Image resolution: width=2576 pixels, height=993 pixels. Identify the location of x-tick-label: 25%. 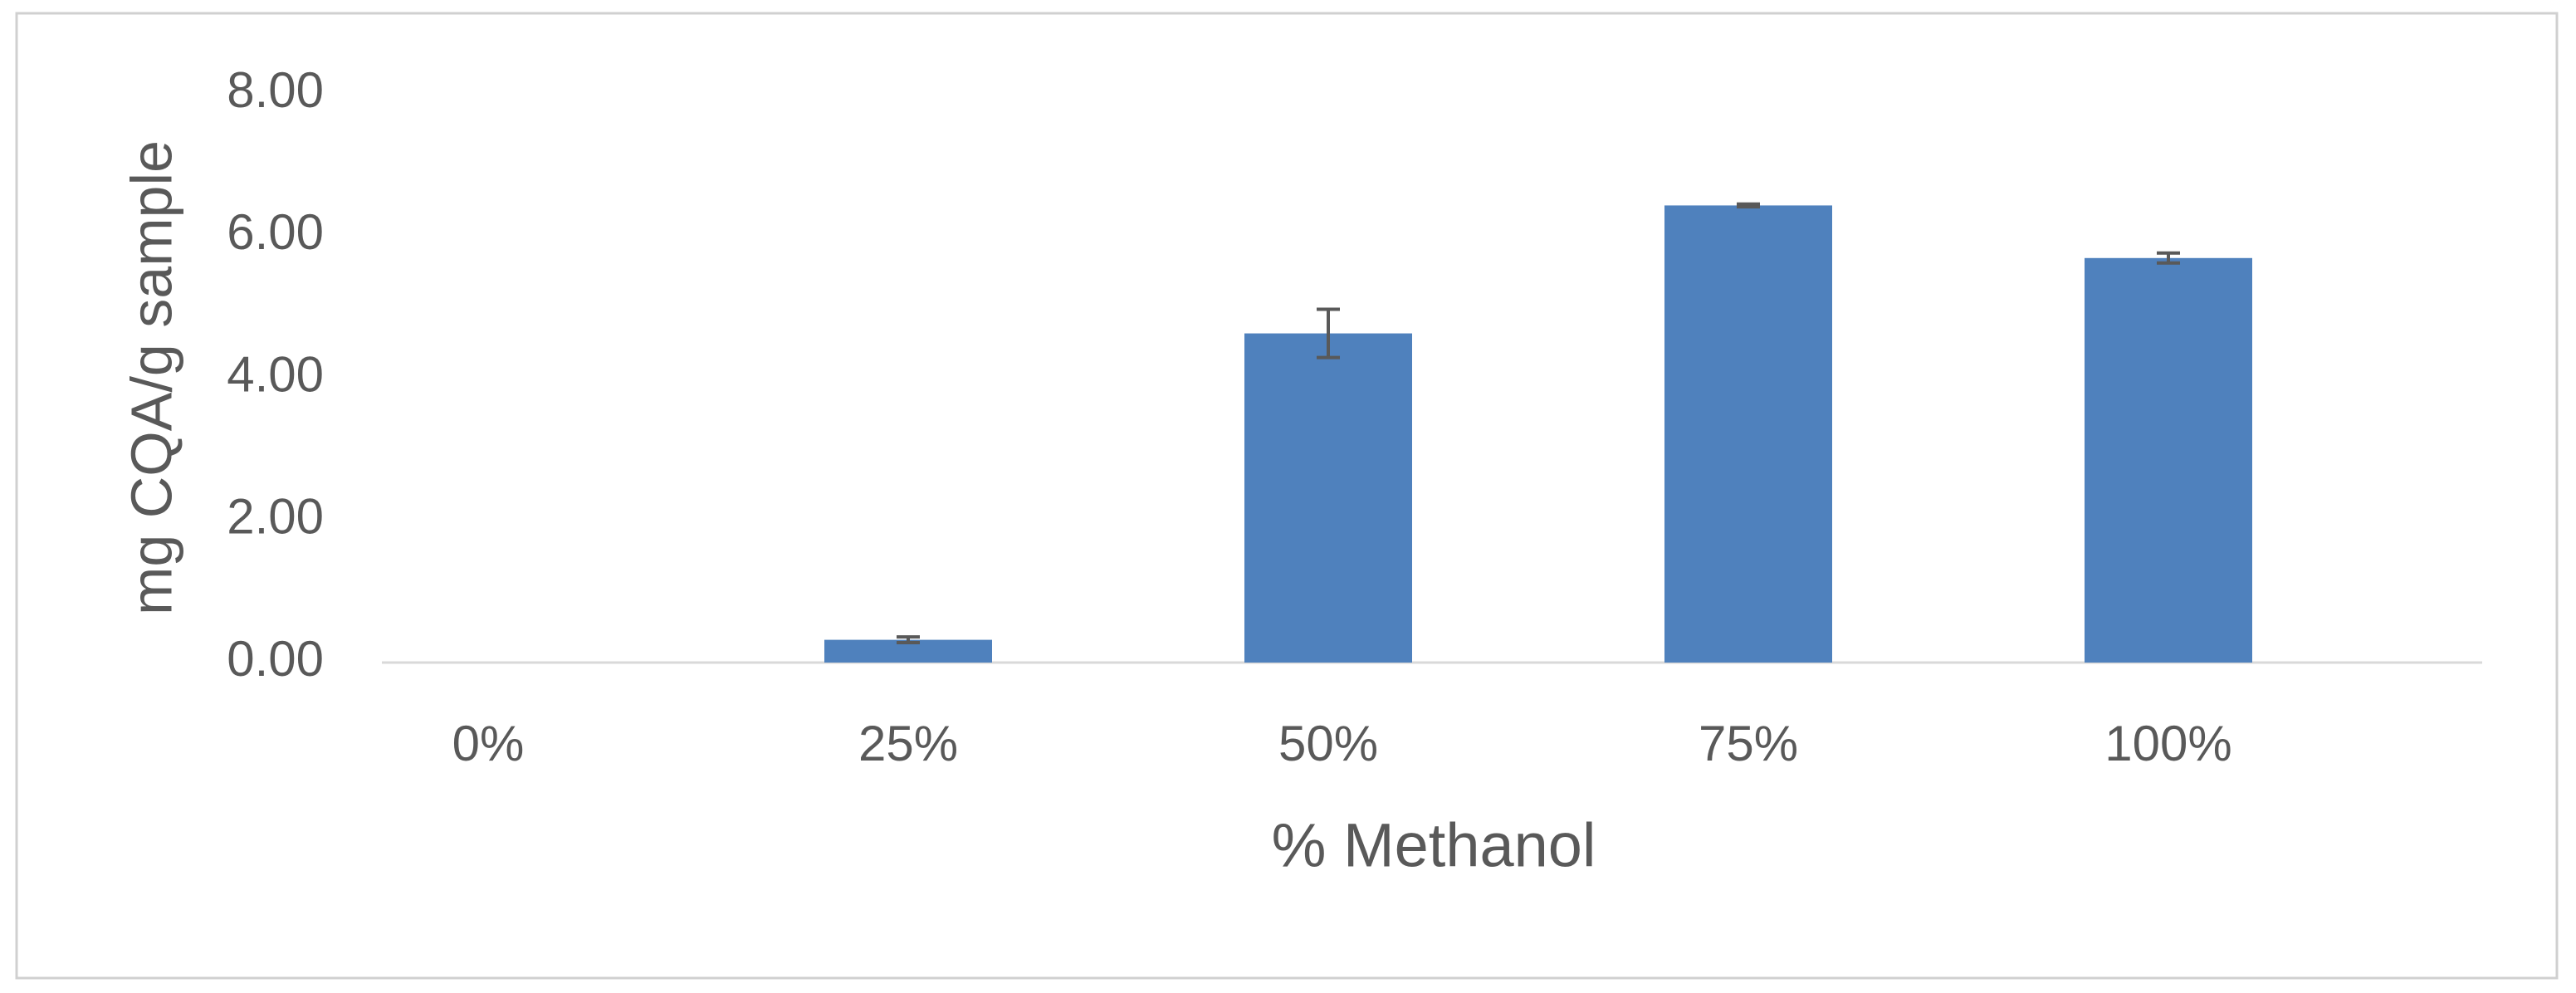
(908, 743).